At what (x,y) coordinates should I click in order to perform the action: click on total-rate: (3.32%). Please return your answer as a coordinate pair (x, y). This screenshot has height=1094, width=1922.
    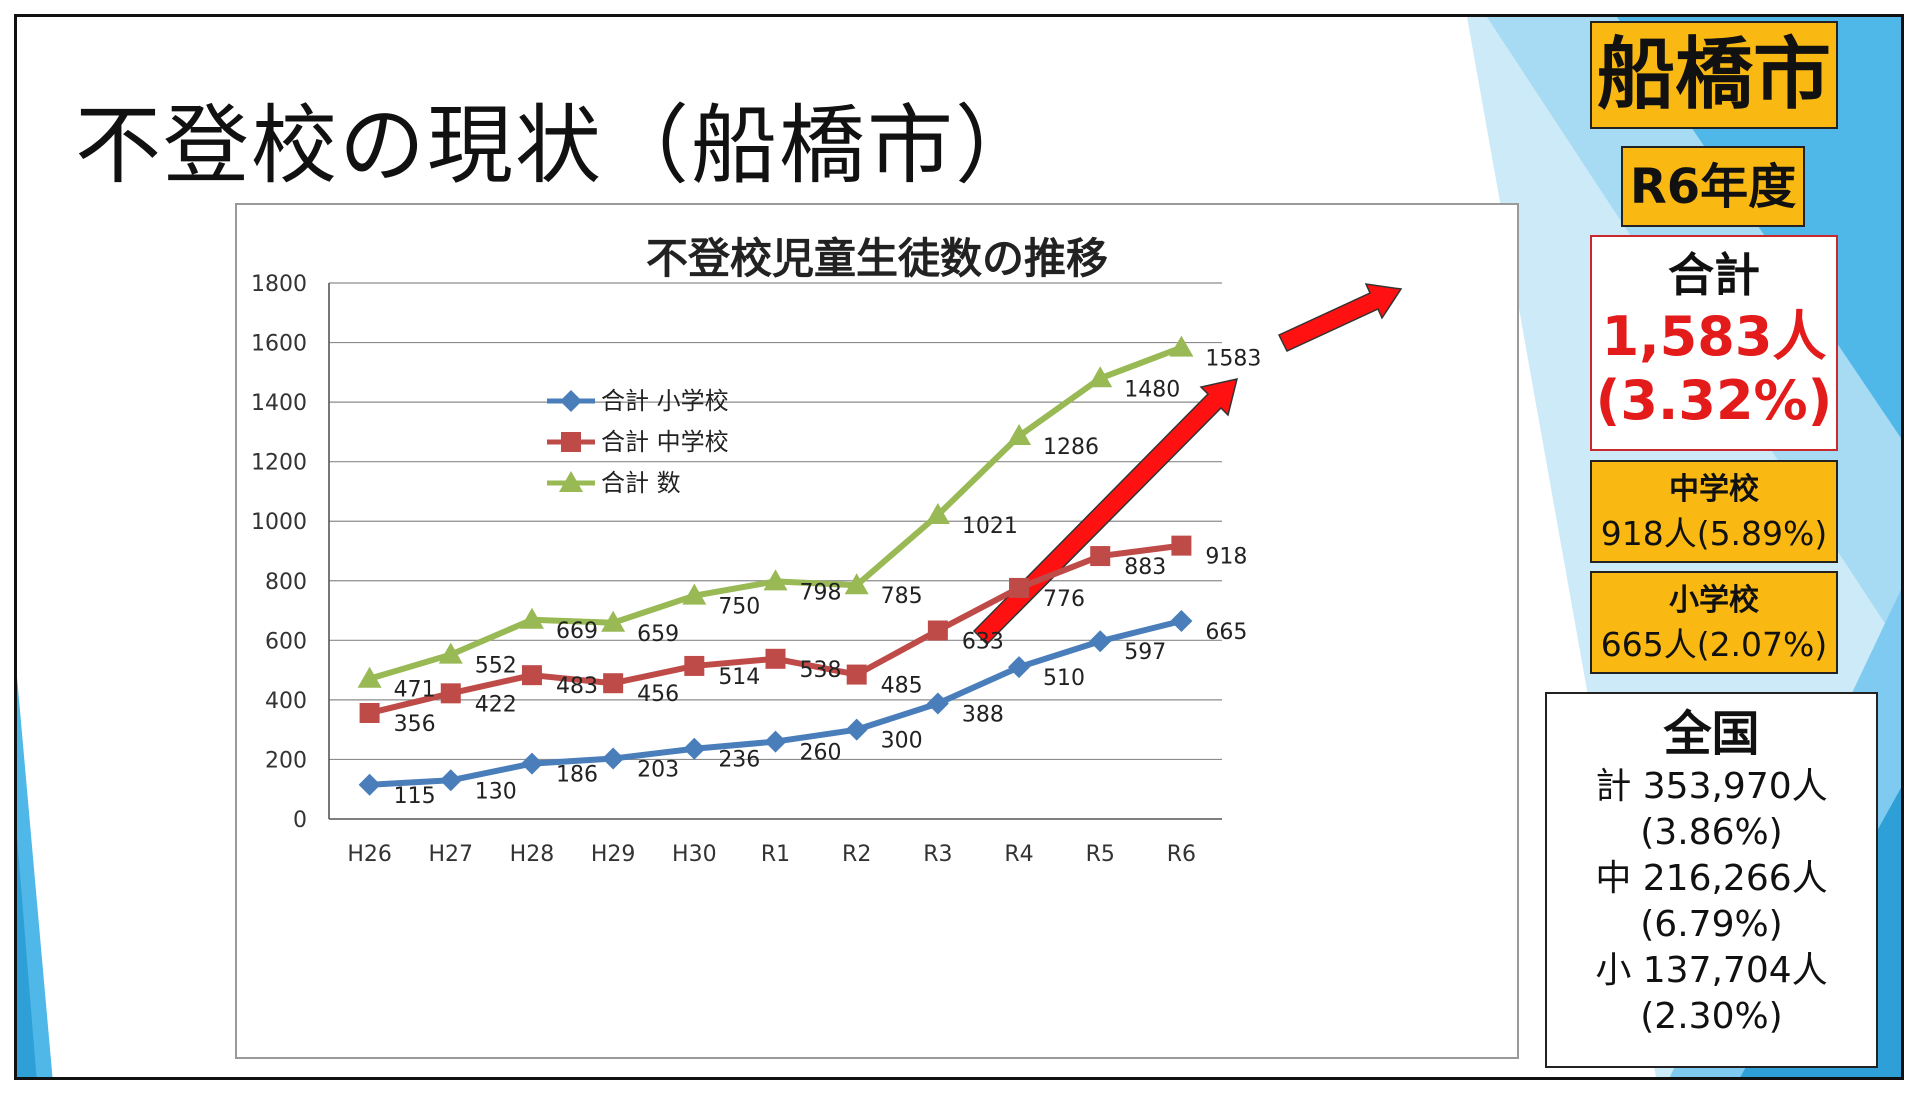
    Looking at the image, I should click on (1714, 400).